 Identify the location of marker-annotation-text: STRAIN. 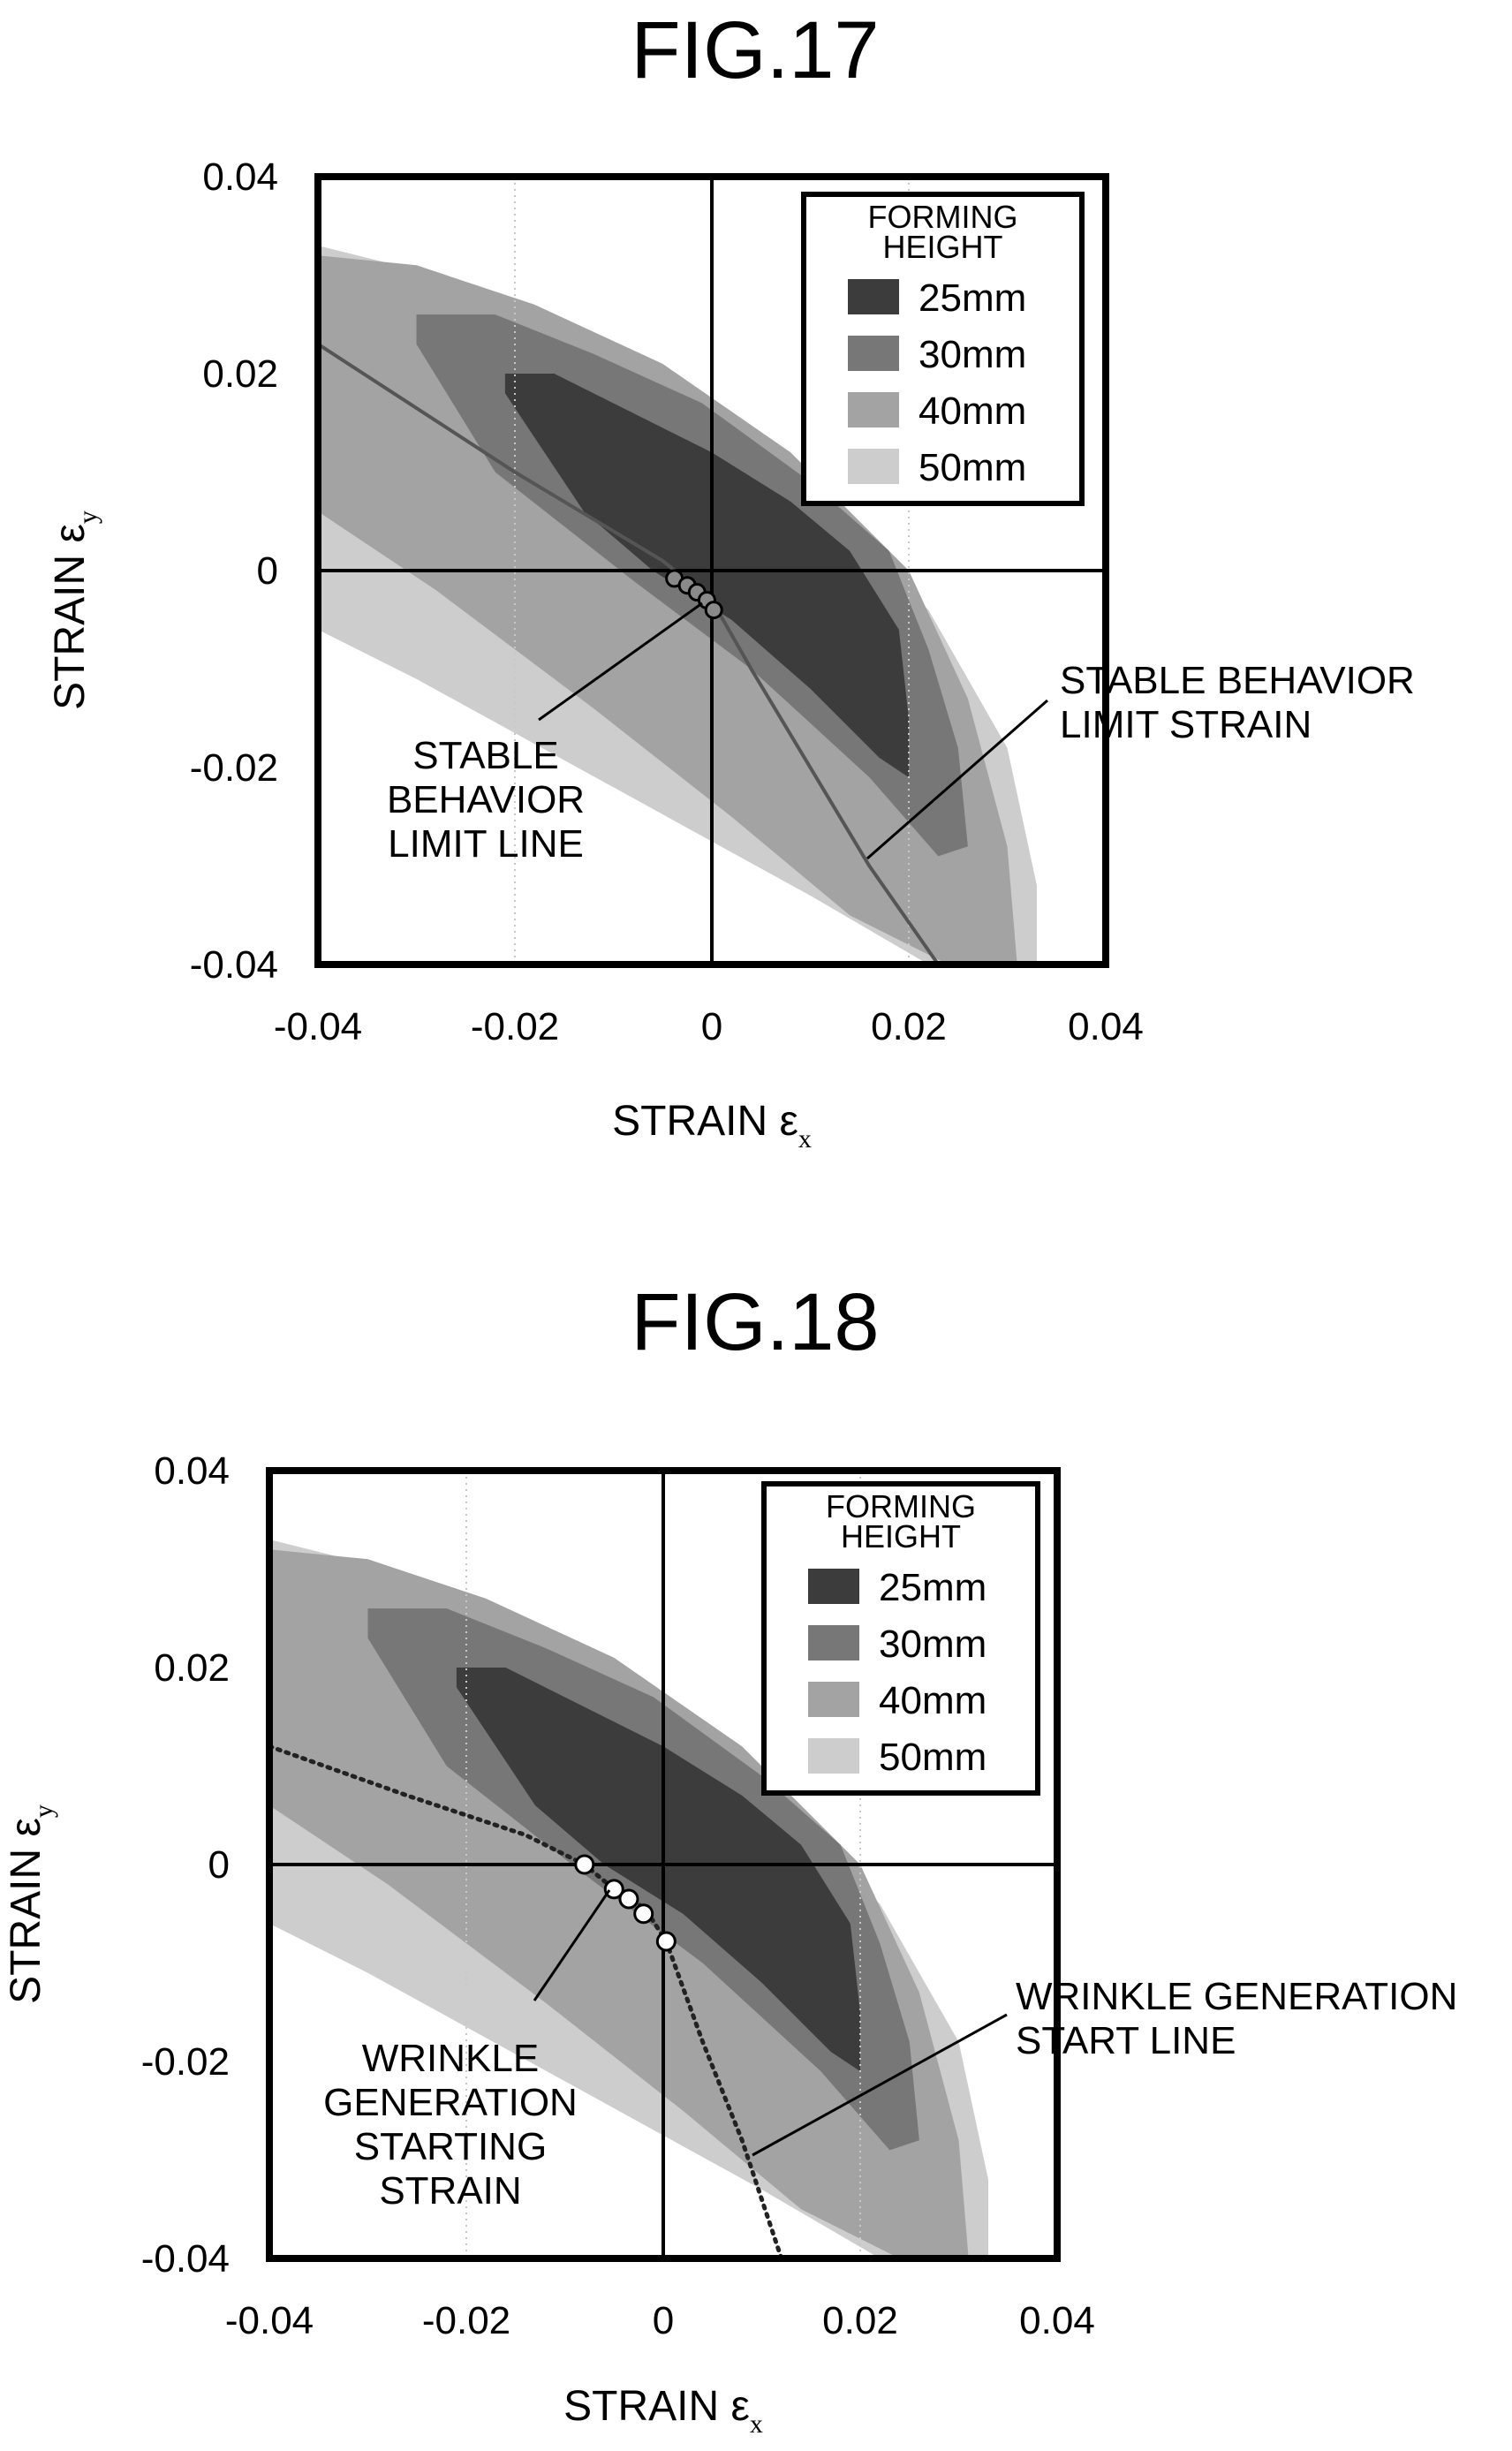
(450, 2191).